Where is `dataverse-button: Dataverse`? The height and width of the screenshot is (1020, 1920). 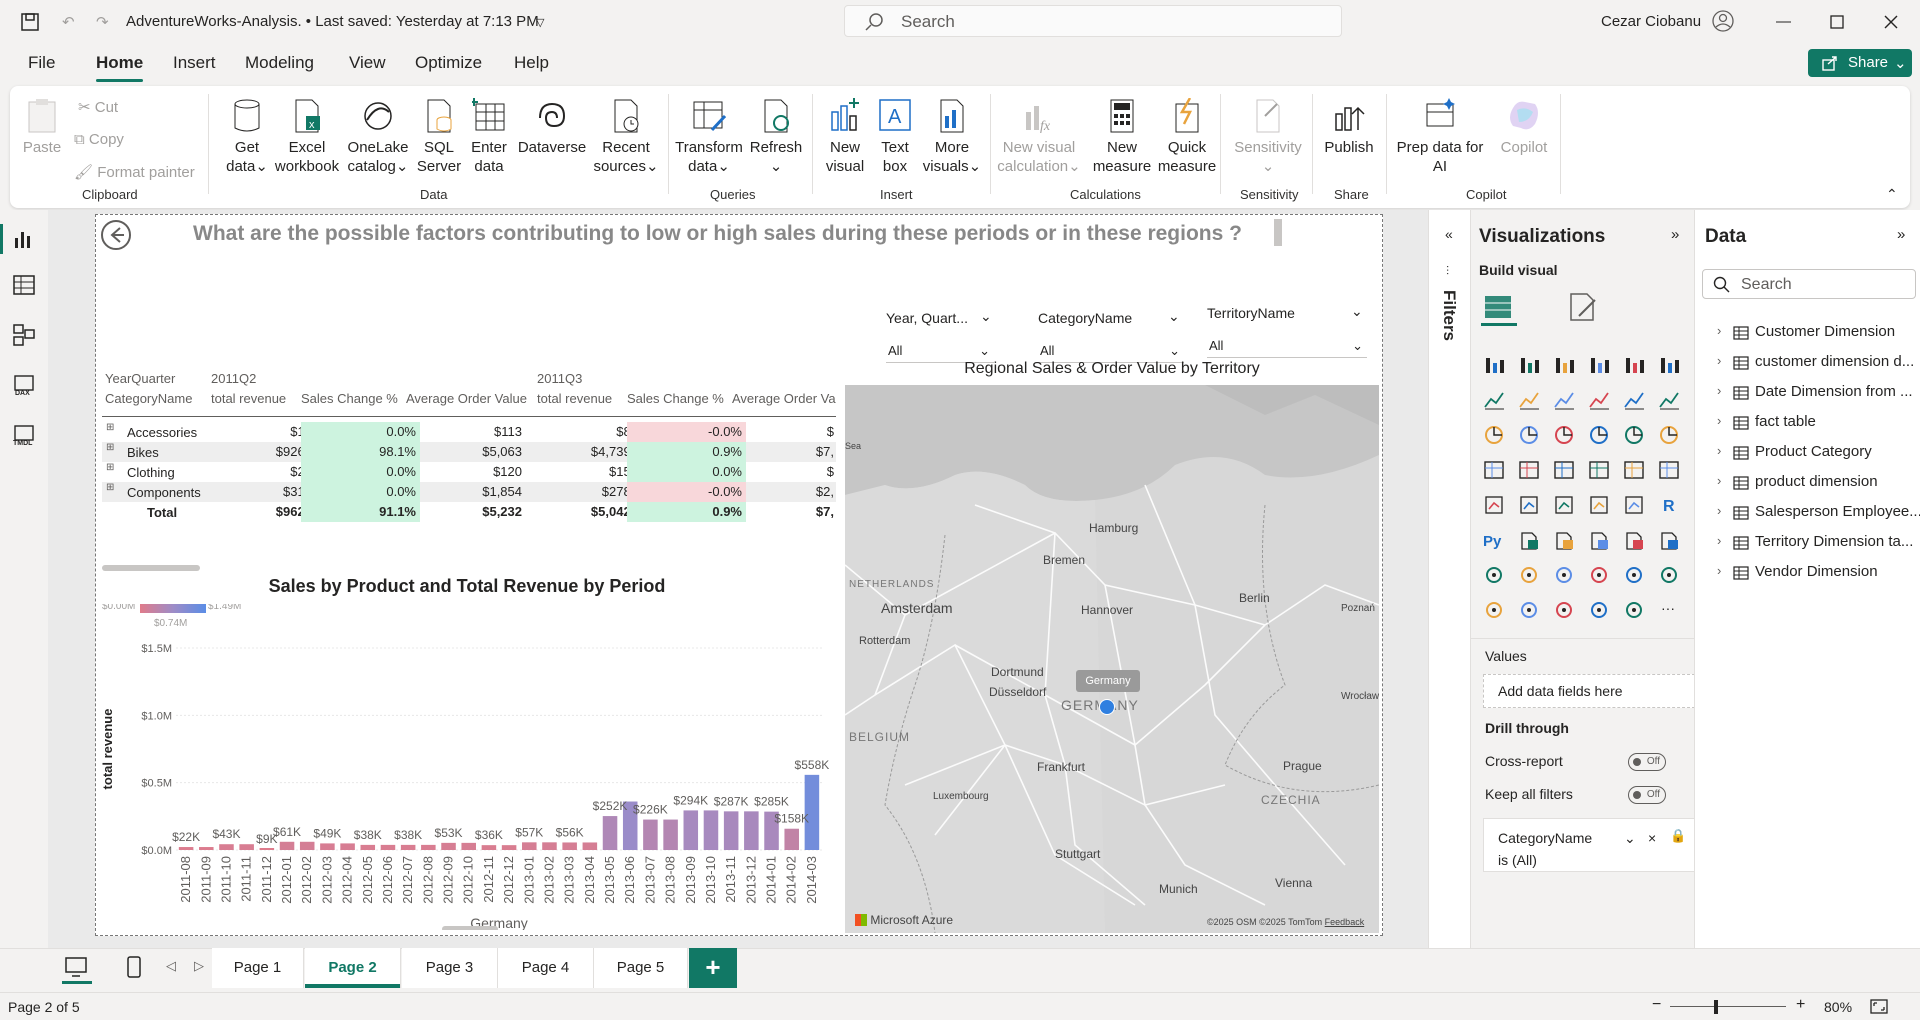 dataverse-button: Dataverse is located at coordinates (552, 127).